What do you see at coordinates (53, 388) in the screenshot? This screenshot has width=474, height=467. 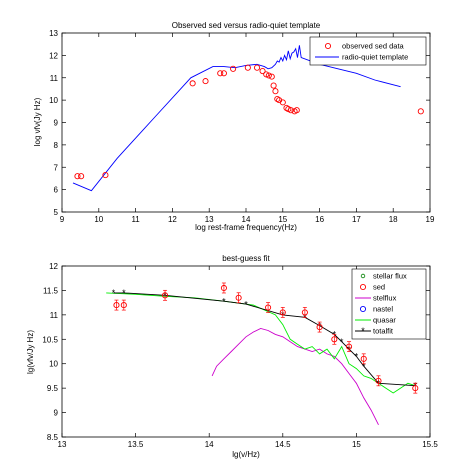 I see `y-tick-label: 9.5` at bounding box center [53, 388].